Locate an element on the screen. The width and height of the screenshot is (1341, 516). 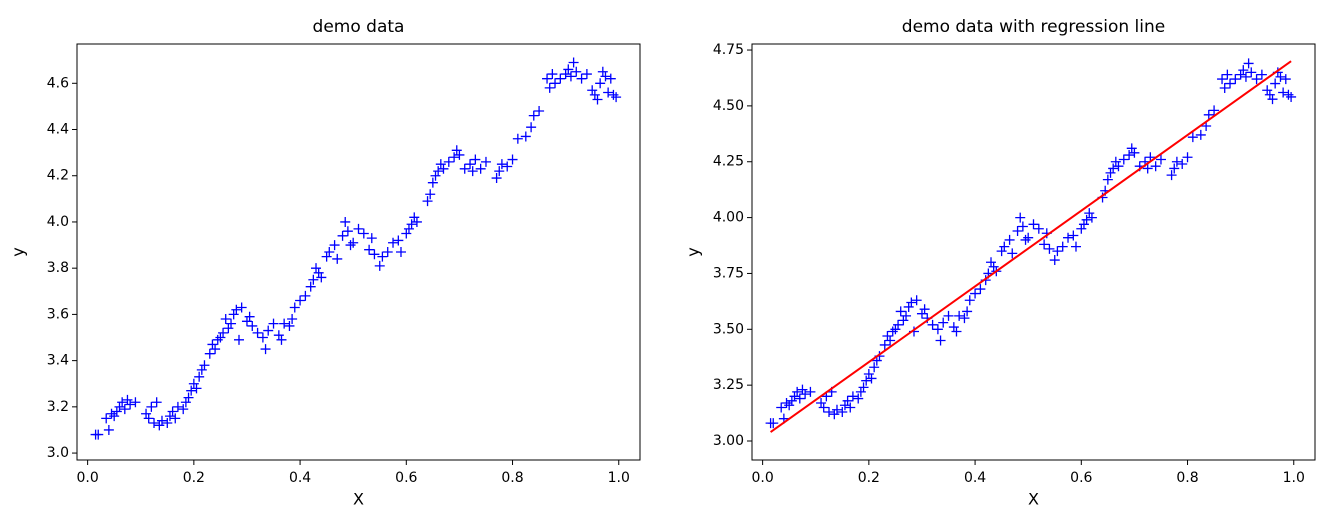
x-tick-label: 0.0 is located at coordinates (762, 478).